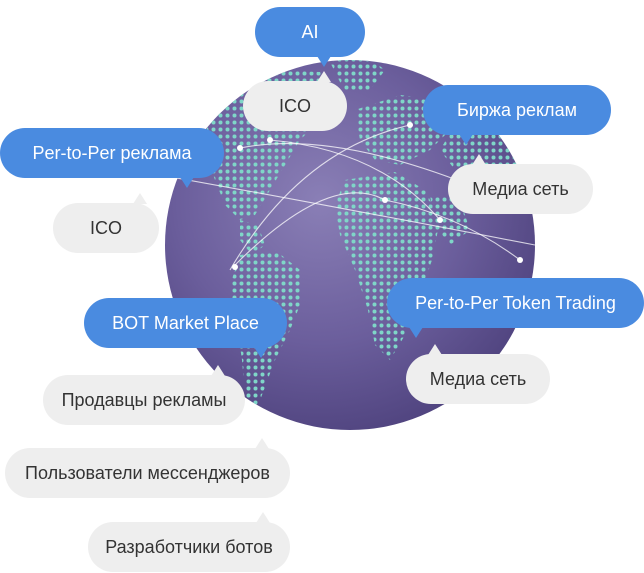  I want to click on bubble-label: AI, so click(310, 31).